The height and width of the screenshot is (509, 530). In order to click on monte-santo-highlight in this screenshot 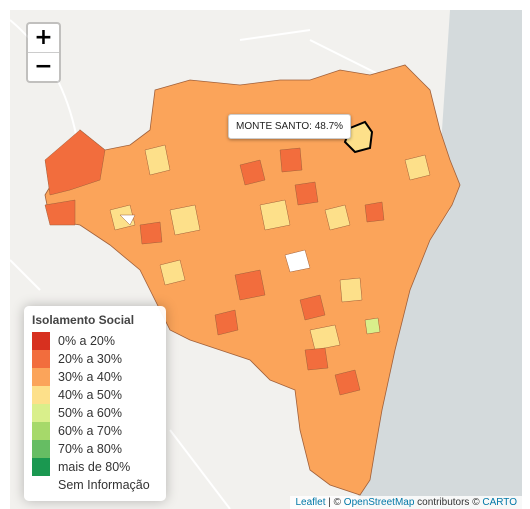, I will do `click(358, 137)`.